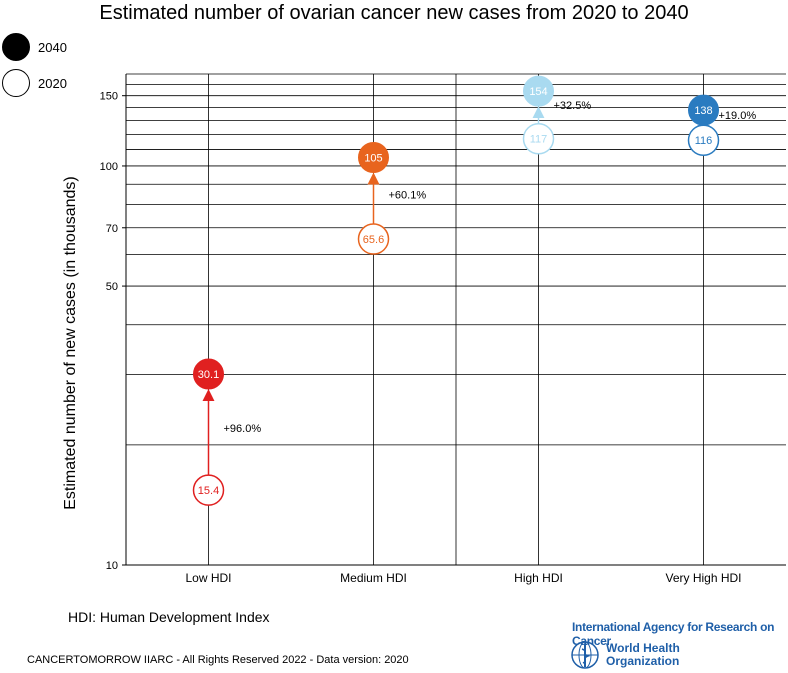 The height and width of the screenshot is (673, 788). Describe the element at coordinates (112, 566) in the screenshot. I see `y-tick-label: 10` at that location.